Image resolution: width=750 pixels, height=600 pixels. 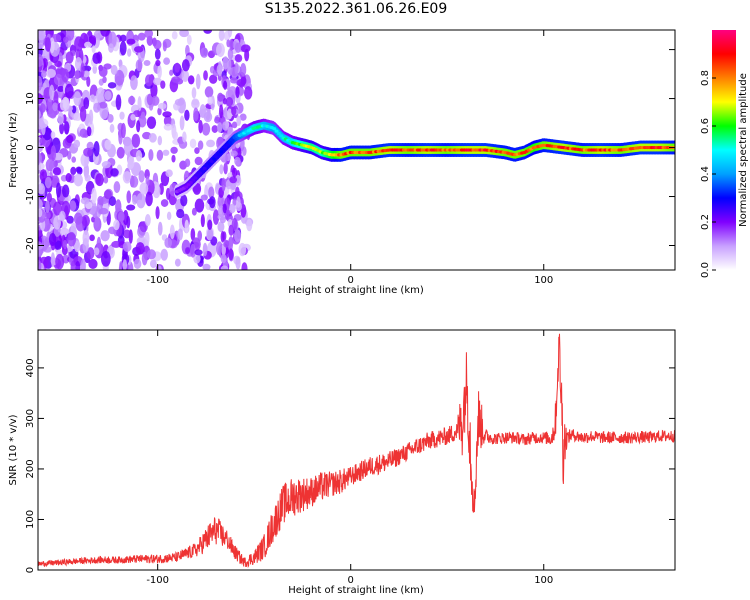 What do you see at coordinates (30, 418) in the screenshot?
I see `y-tick-label: 300` at bounding box center [30, 418].